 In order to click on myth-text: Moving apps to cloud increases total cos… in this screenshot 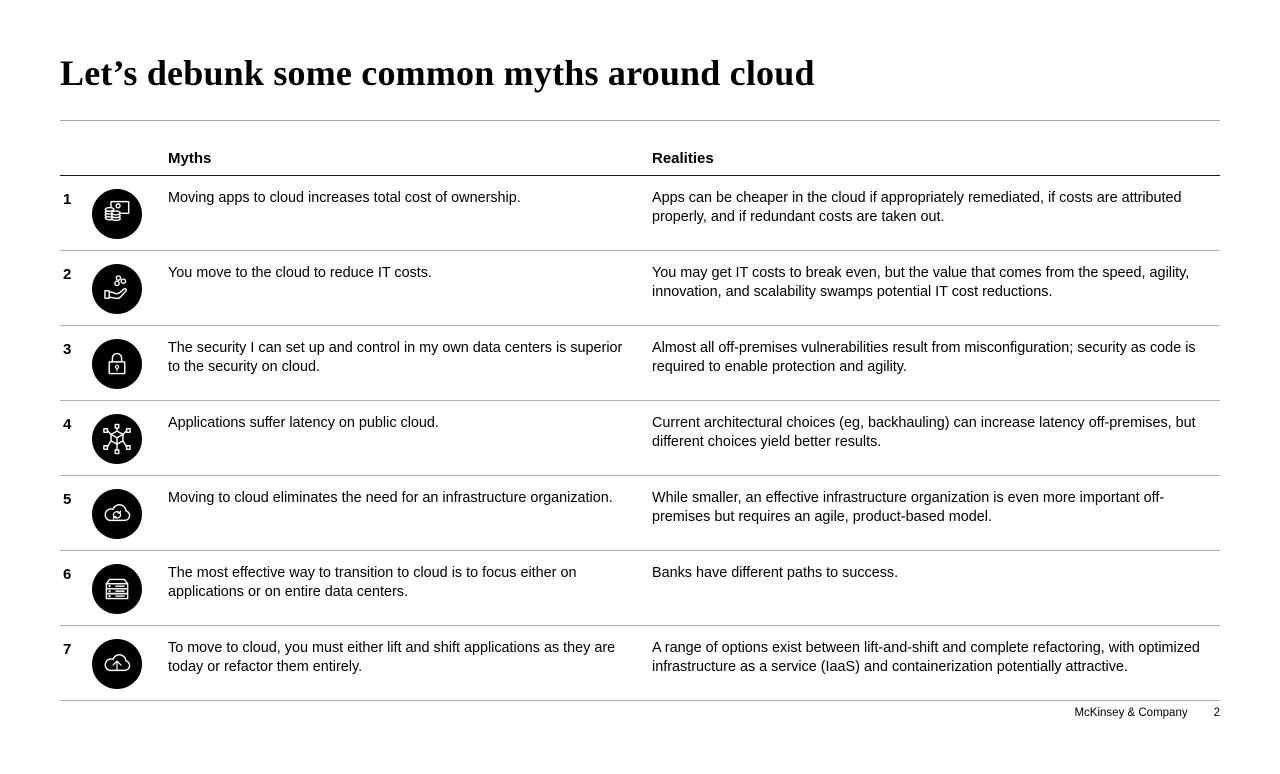, I will do `click(344, 197)`.